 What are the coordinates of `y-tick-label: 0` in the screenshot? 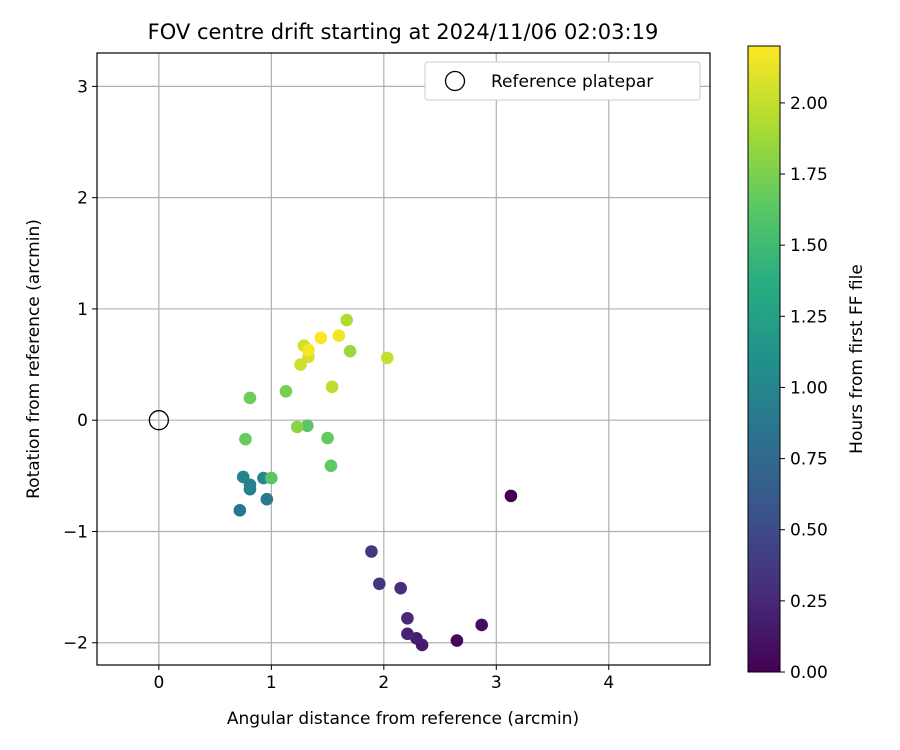 It's located at (82, 421).